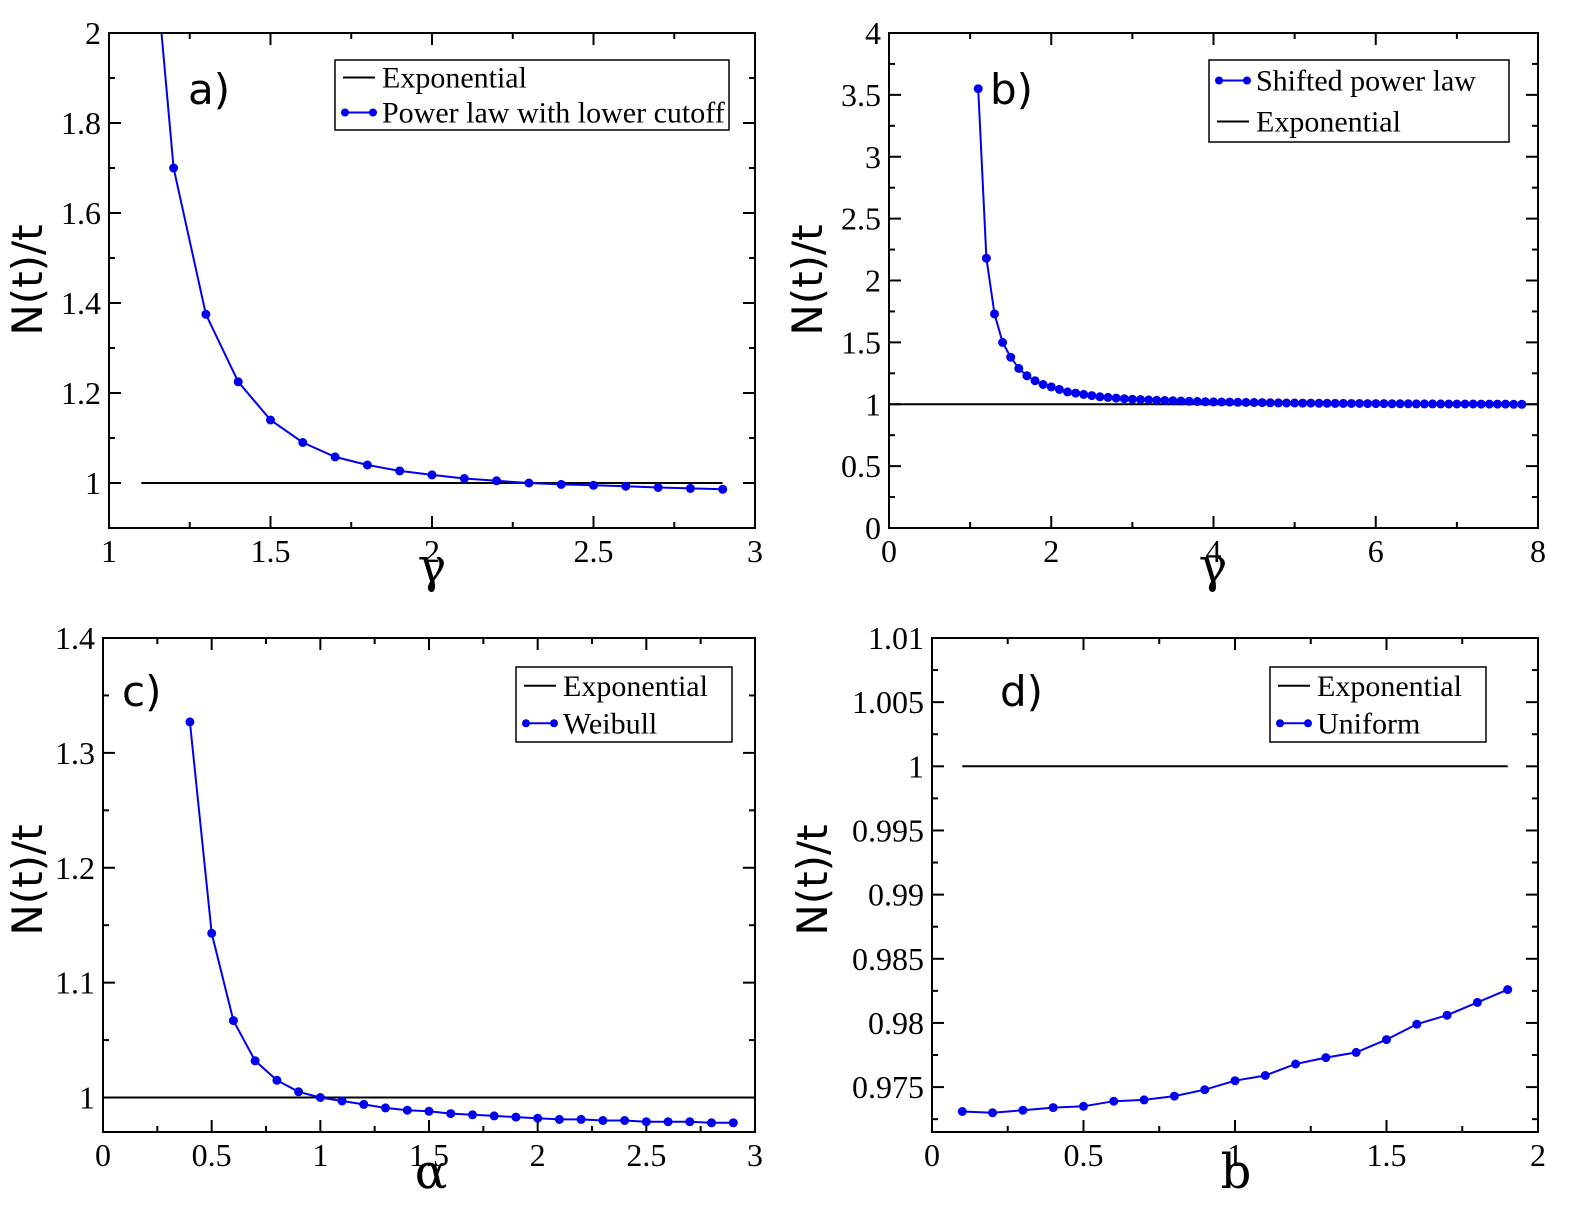 This screenshot has height=1224, width=1584. What do you see at coordinates (873, 33) in the screenshot?
I see `y-tick-label: 4` at bounding box center [873, 33].